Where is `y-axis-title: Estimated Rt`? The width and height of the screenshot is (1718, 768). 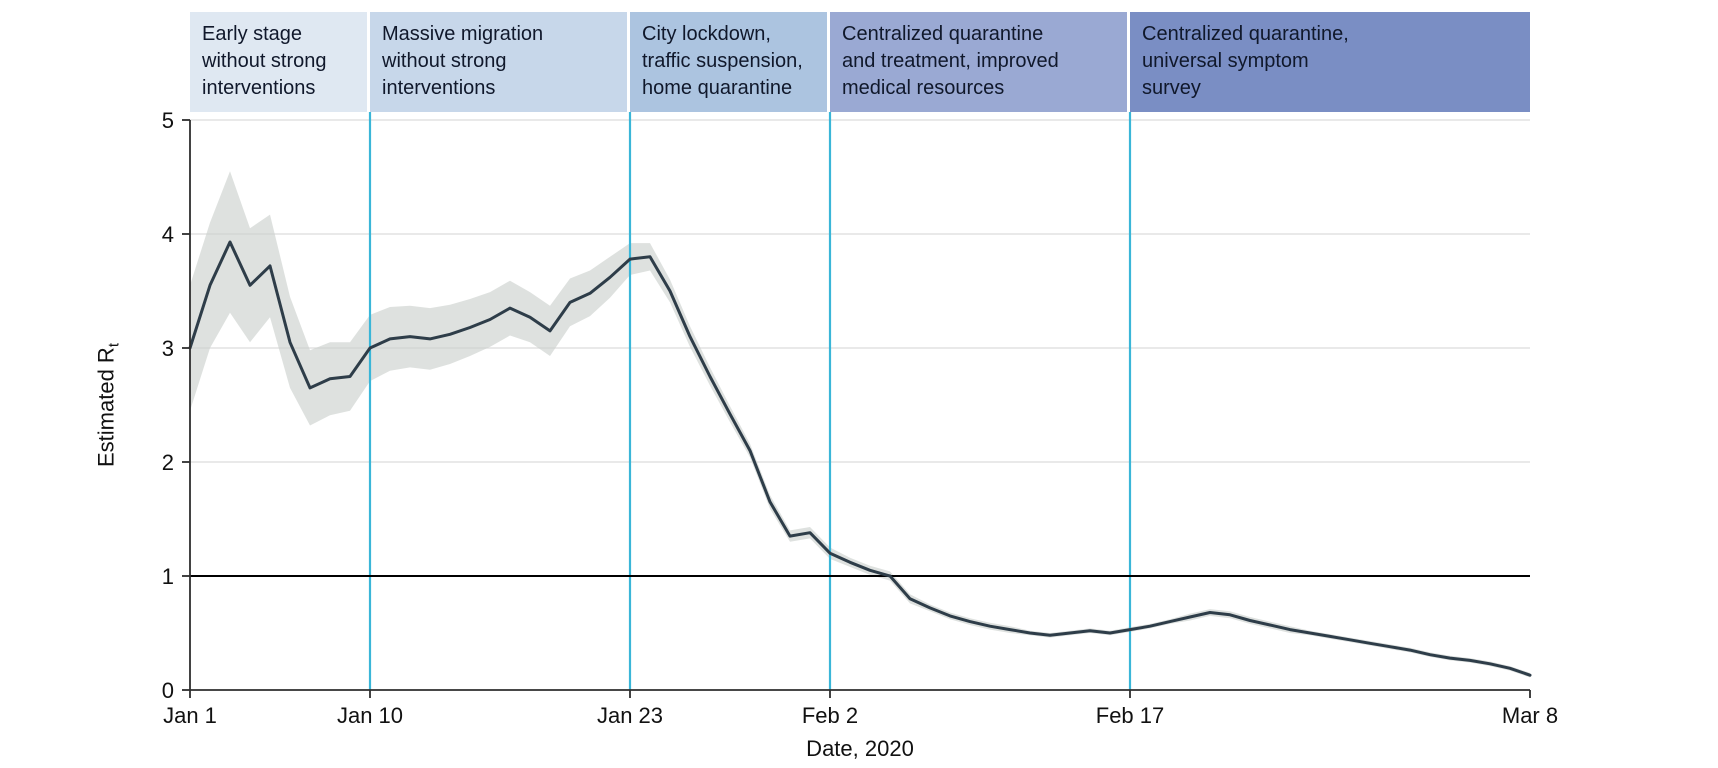
y-axis-title: Estimated Rt is located at coordinates (107, 405).